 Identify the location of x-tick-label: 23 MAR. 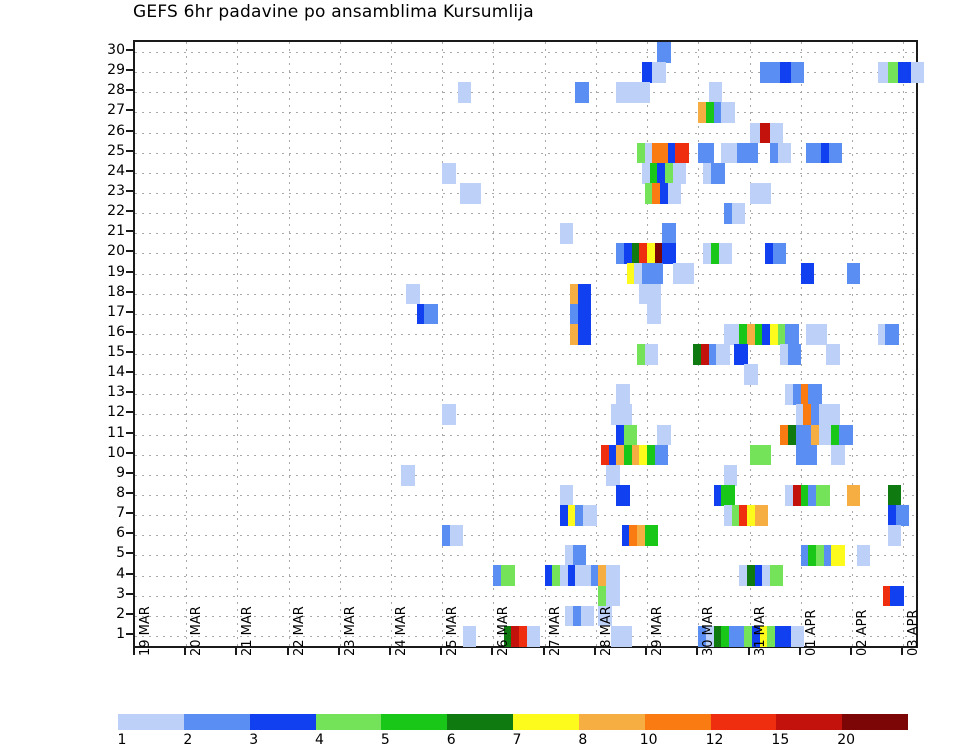
(350, 631).